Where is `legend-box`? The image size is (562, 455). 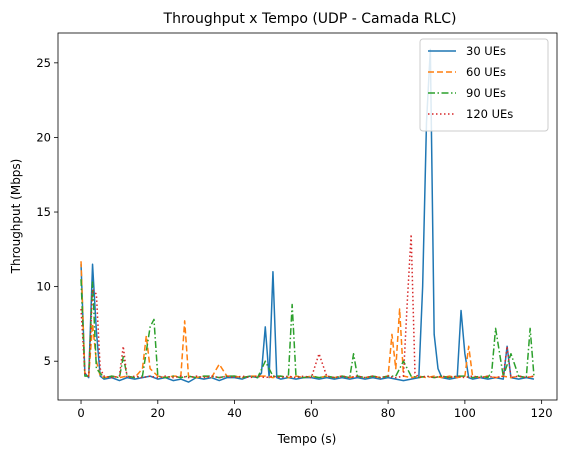
legend-box is located at coordinates (484, 85).